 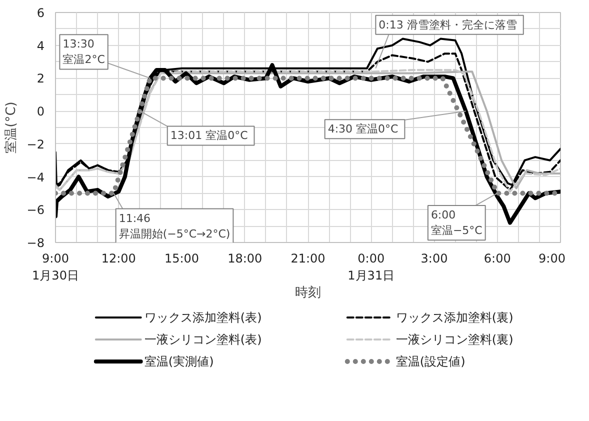 I want to click on x-tick-label: 21:00, so click(x=308, y=259).